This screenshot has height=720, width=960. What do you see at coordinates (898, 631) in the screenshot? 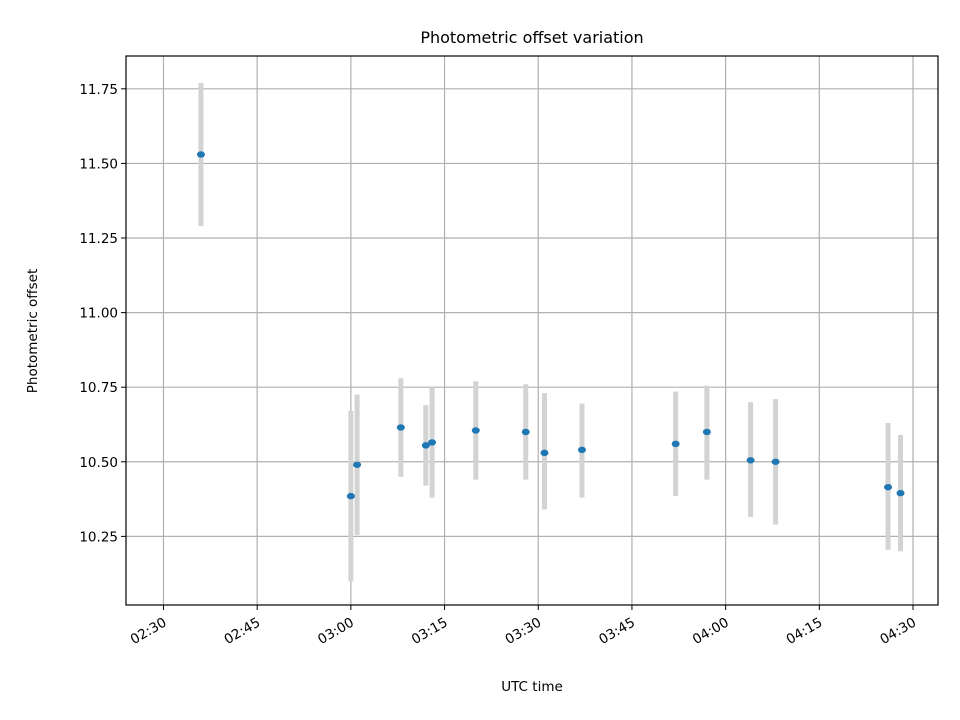
I see `x-tick-label: 04:30` at bounding box center [898, 631].